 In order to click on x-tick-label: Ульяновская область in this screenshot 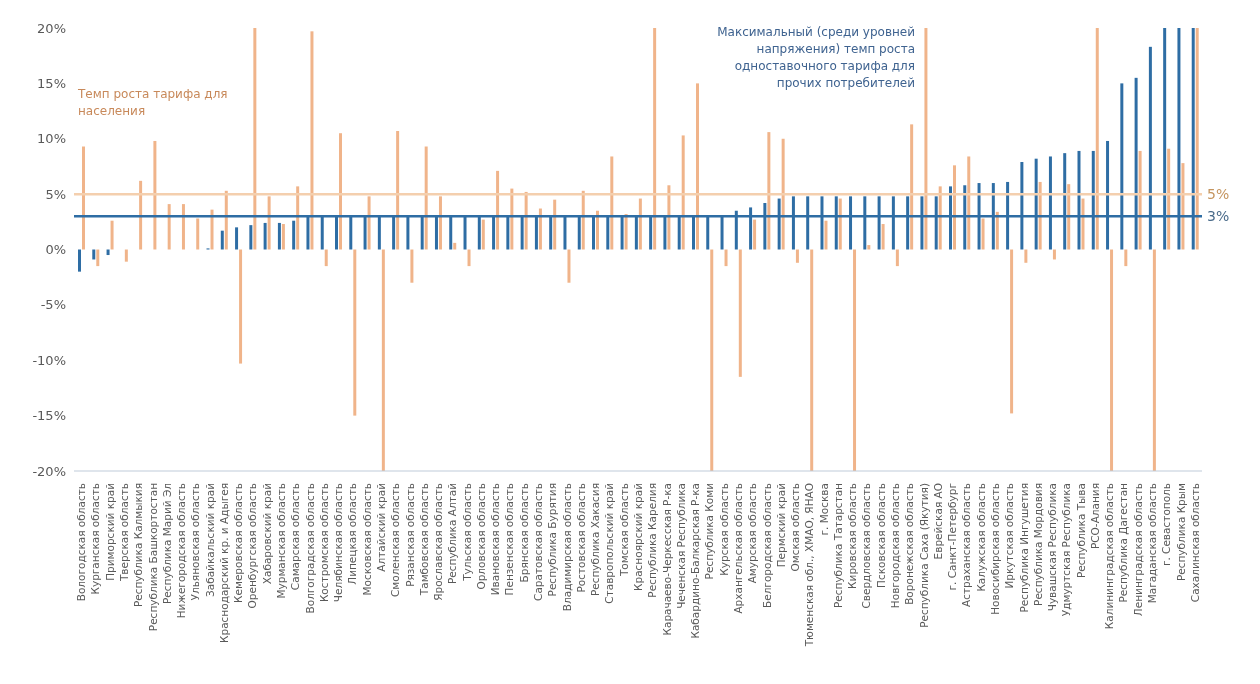, I will do `click(195, 542)`.